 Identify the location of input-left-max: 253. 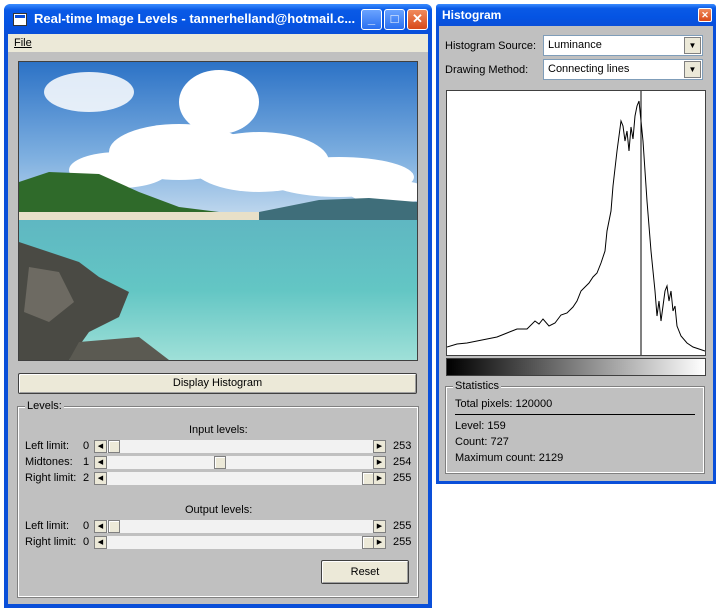
(402, 446).